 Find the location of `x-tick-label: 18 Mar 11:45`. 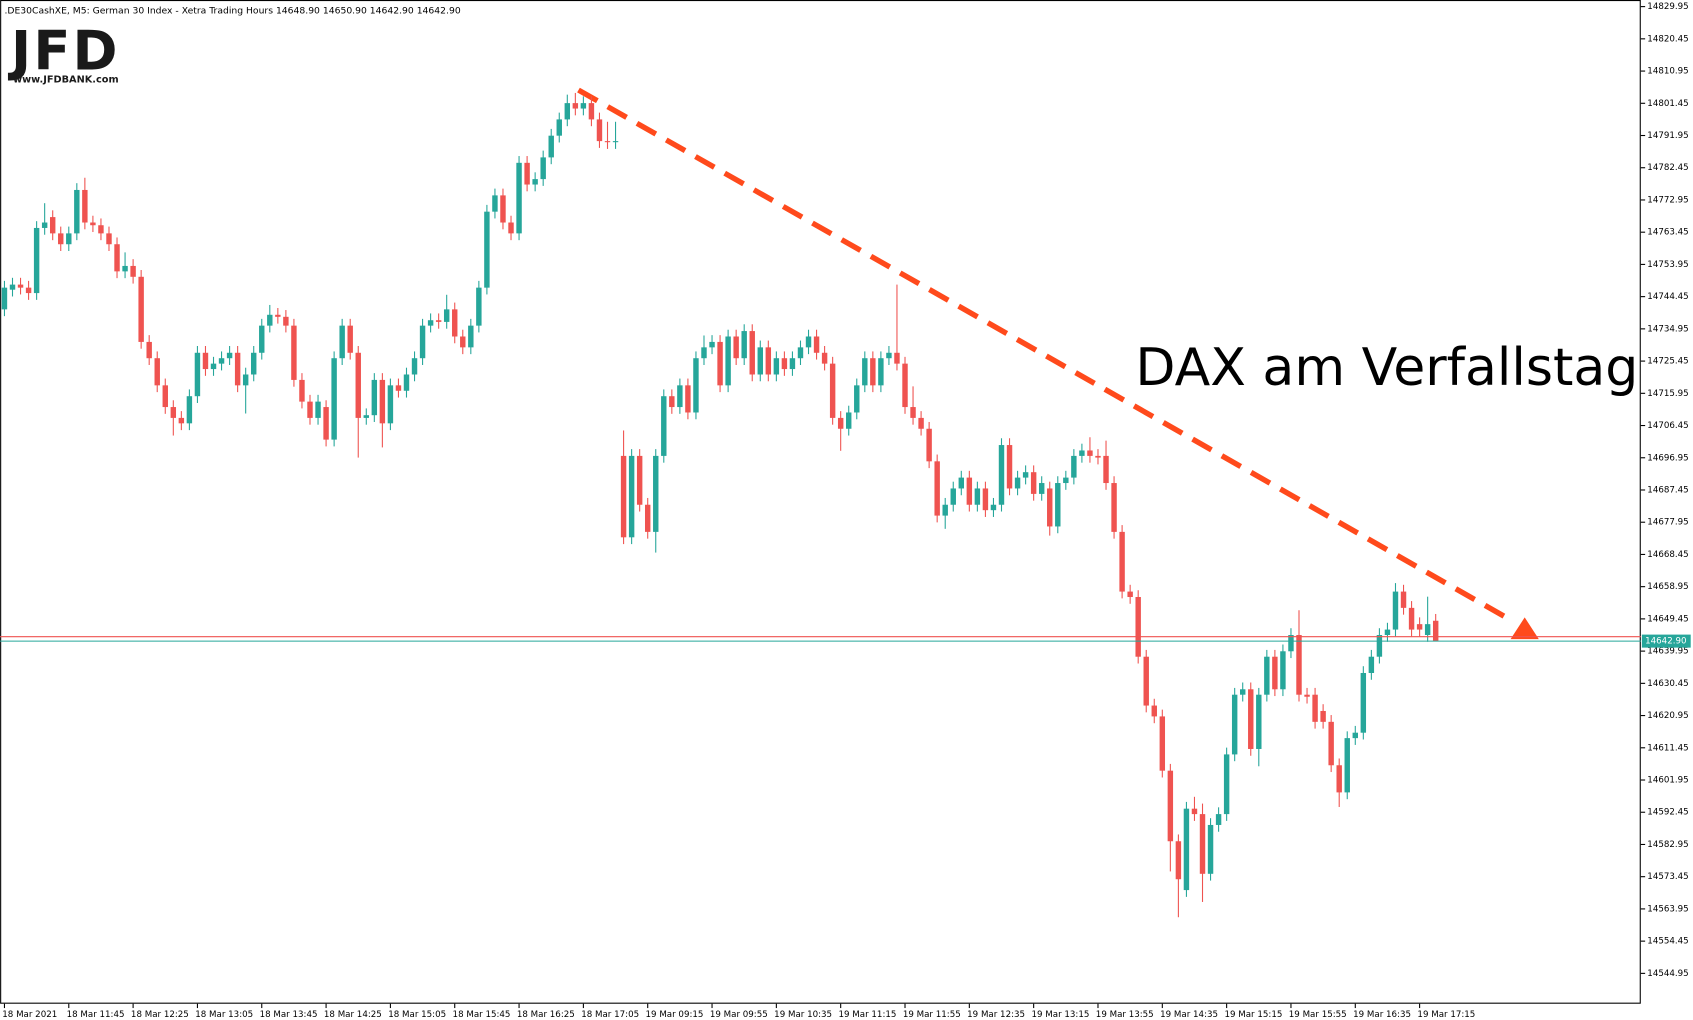

x-tick-label: 18 Mar 11:45 is located at coordinates (96, 1015).